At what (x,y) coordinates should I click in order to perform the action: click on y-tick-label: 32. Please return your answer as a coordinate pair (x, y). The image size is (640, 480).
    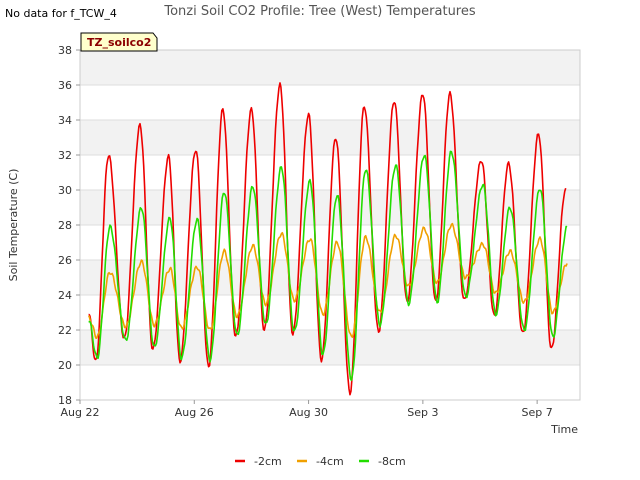
    Looking at the image, I should click on (65, 155).